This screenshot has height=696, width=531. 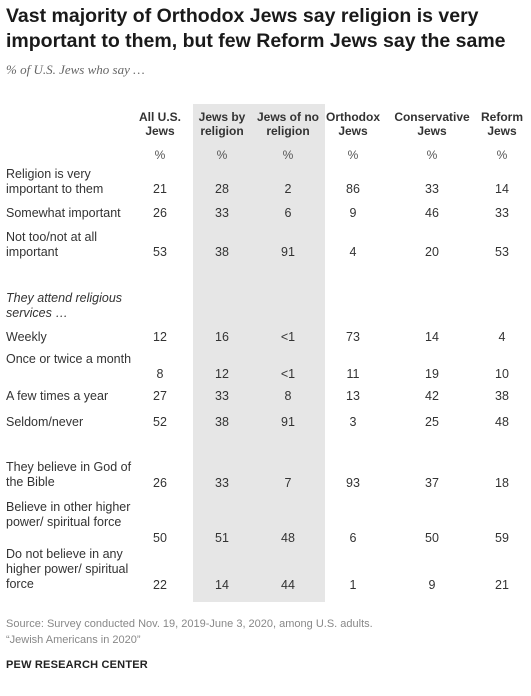 What do you see at coordinates (432, 422) in the screenshot?
I see `table-cell: 25` at bounding box center [432, 422].